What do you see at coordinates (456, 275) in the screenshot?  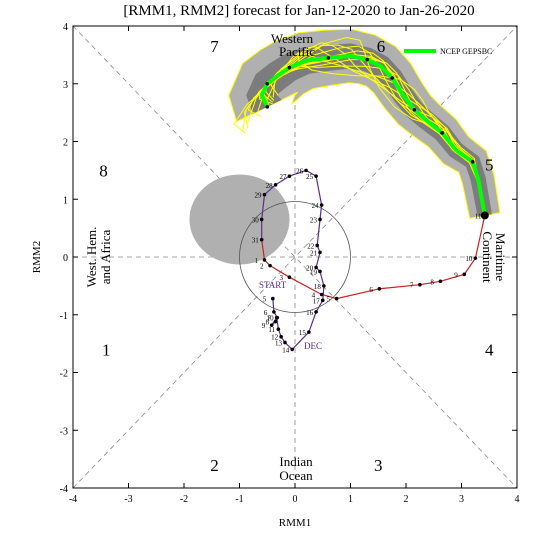 I see `january-track-day-label: 9` at bounding box center [456, 275].